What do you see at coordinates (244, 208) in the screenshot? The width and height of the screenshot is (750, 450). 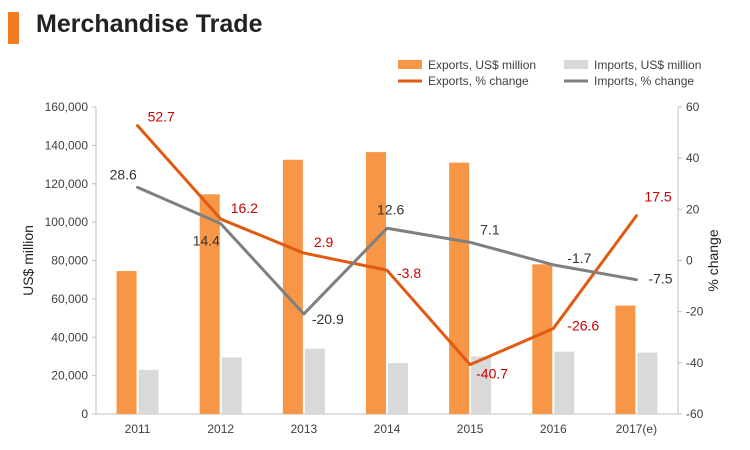 I see `exports-change-label: 16.2` at bounding box center [244, 208].